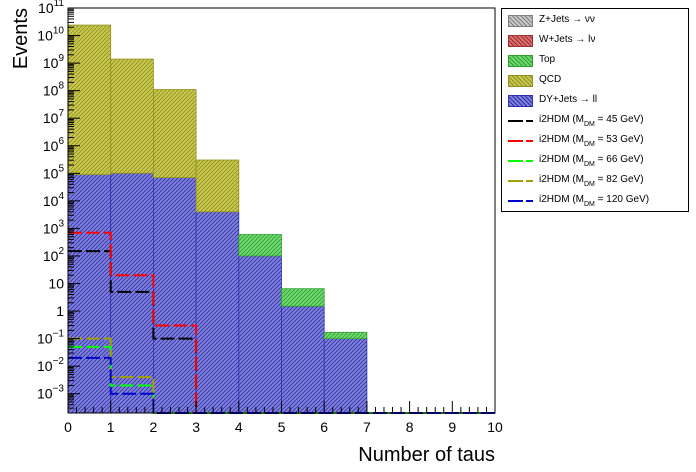  What do you see at coordinates (50, 365) in the screenshot?
I see `y-tick-label: 10⁻²` at bounding box center [50, 365].